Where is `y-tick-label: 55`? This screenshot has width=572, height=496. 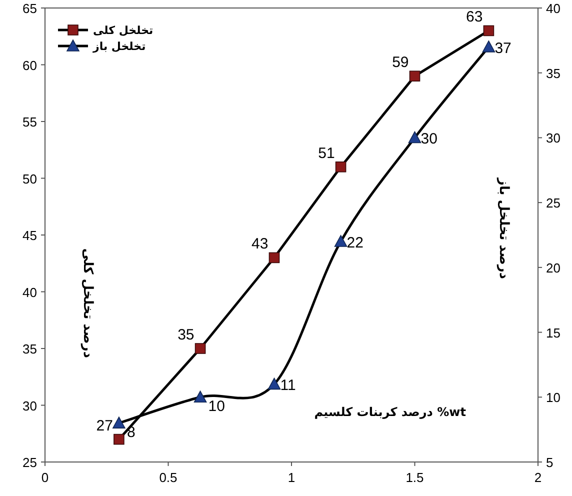
y-tick-label: 55 is located at coordinates (29, 122).